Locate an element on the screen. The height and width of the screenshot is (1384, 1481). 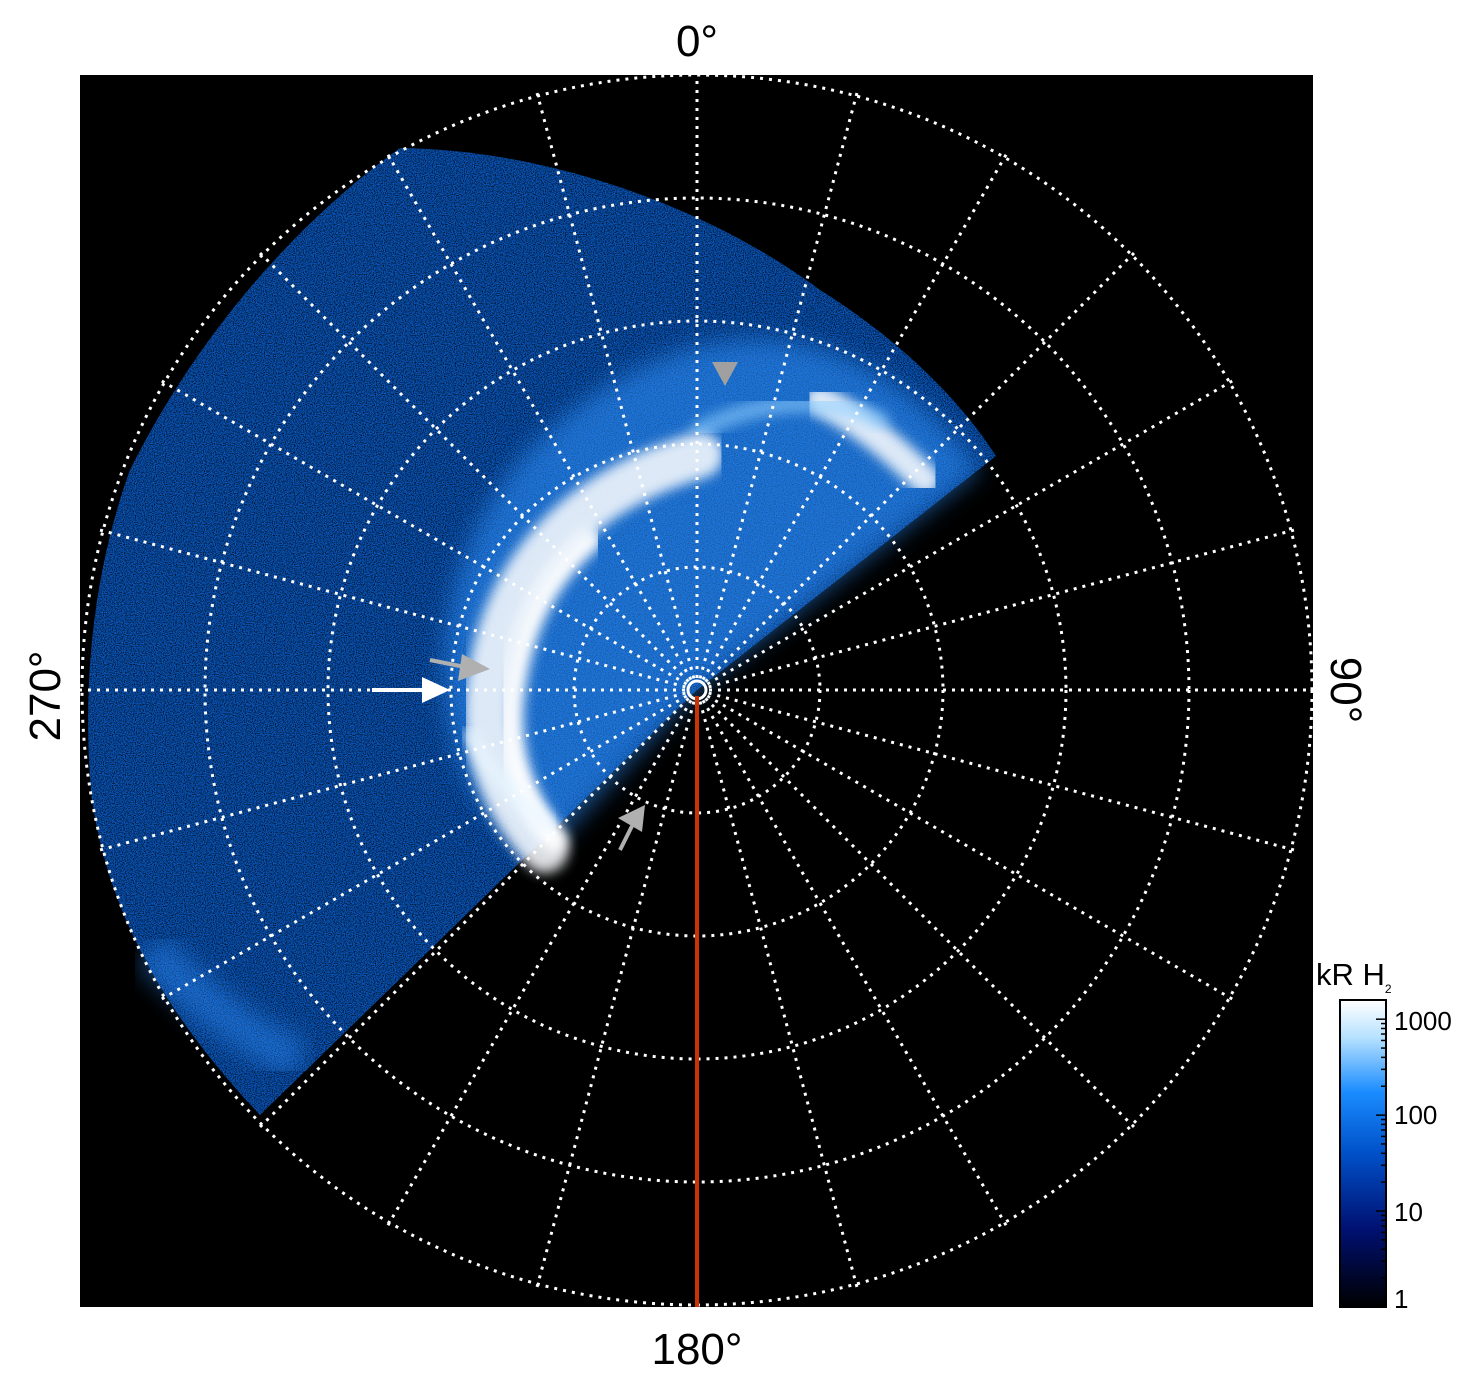
gray-arrow-top is located at coordinates (725, 374).